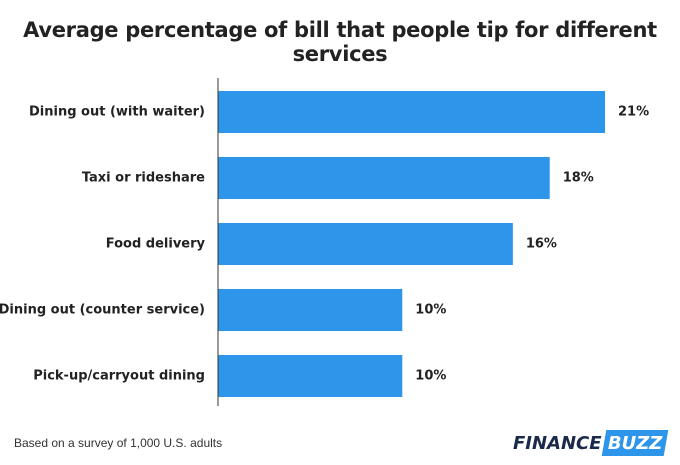 The image size is (680, 465). What do you see at coordinates (633, 112) in the screenshot?
I see `value-label-0: 21%` at bounding box center [633, 112].